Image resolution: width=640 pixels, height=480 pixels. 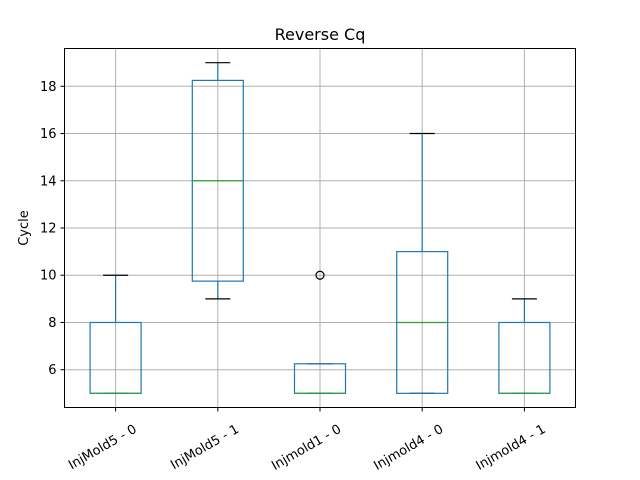 What do you see at coordinates (24, 228) in the screenshot?
I see `y-axis-label: Cycle` at bounding box center [24, 228].